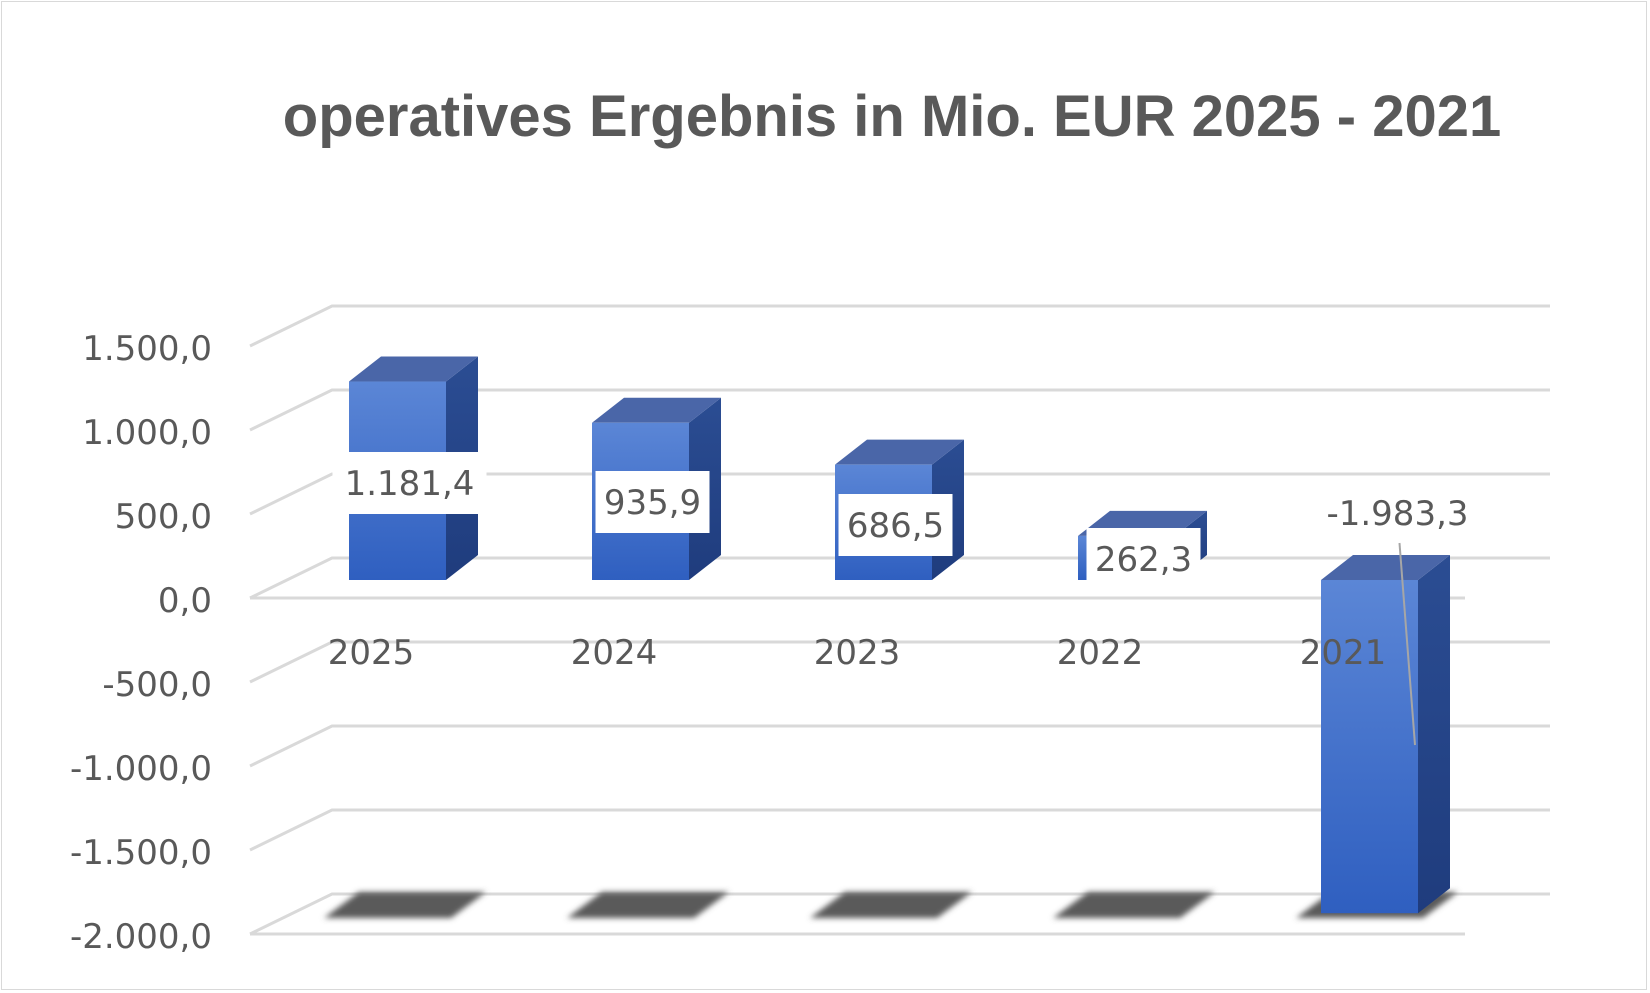 The image size is (1650, 993). Describe the element at coordinates (1369, 747) in the screenshot. I see `bar` at that location.